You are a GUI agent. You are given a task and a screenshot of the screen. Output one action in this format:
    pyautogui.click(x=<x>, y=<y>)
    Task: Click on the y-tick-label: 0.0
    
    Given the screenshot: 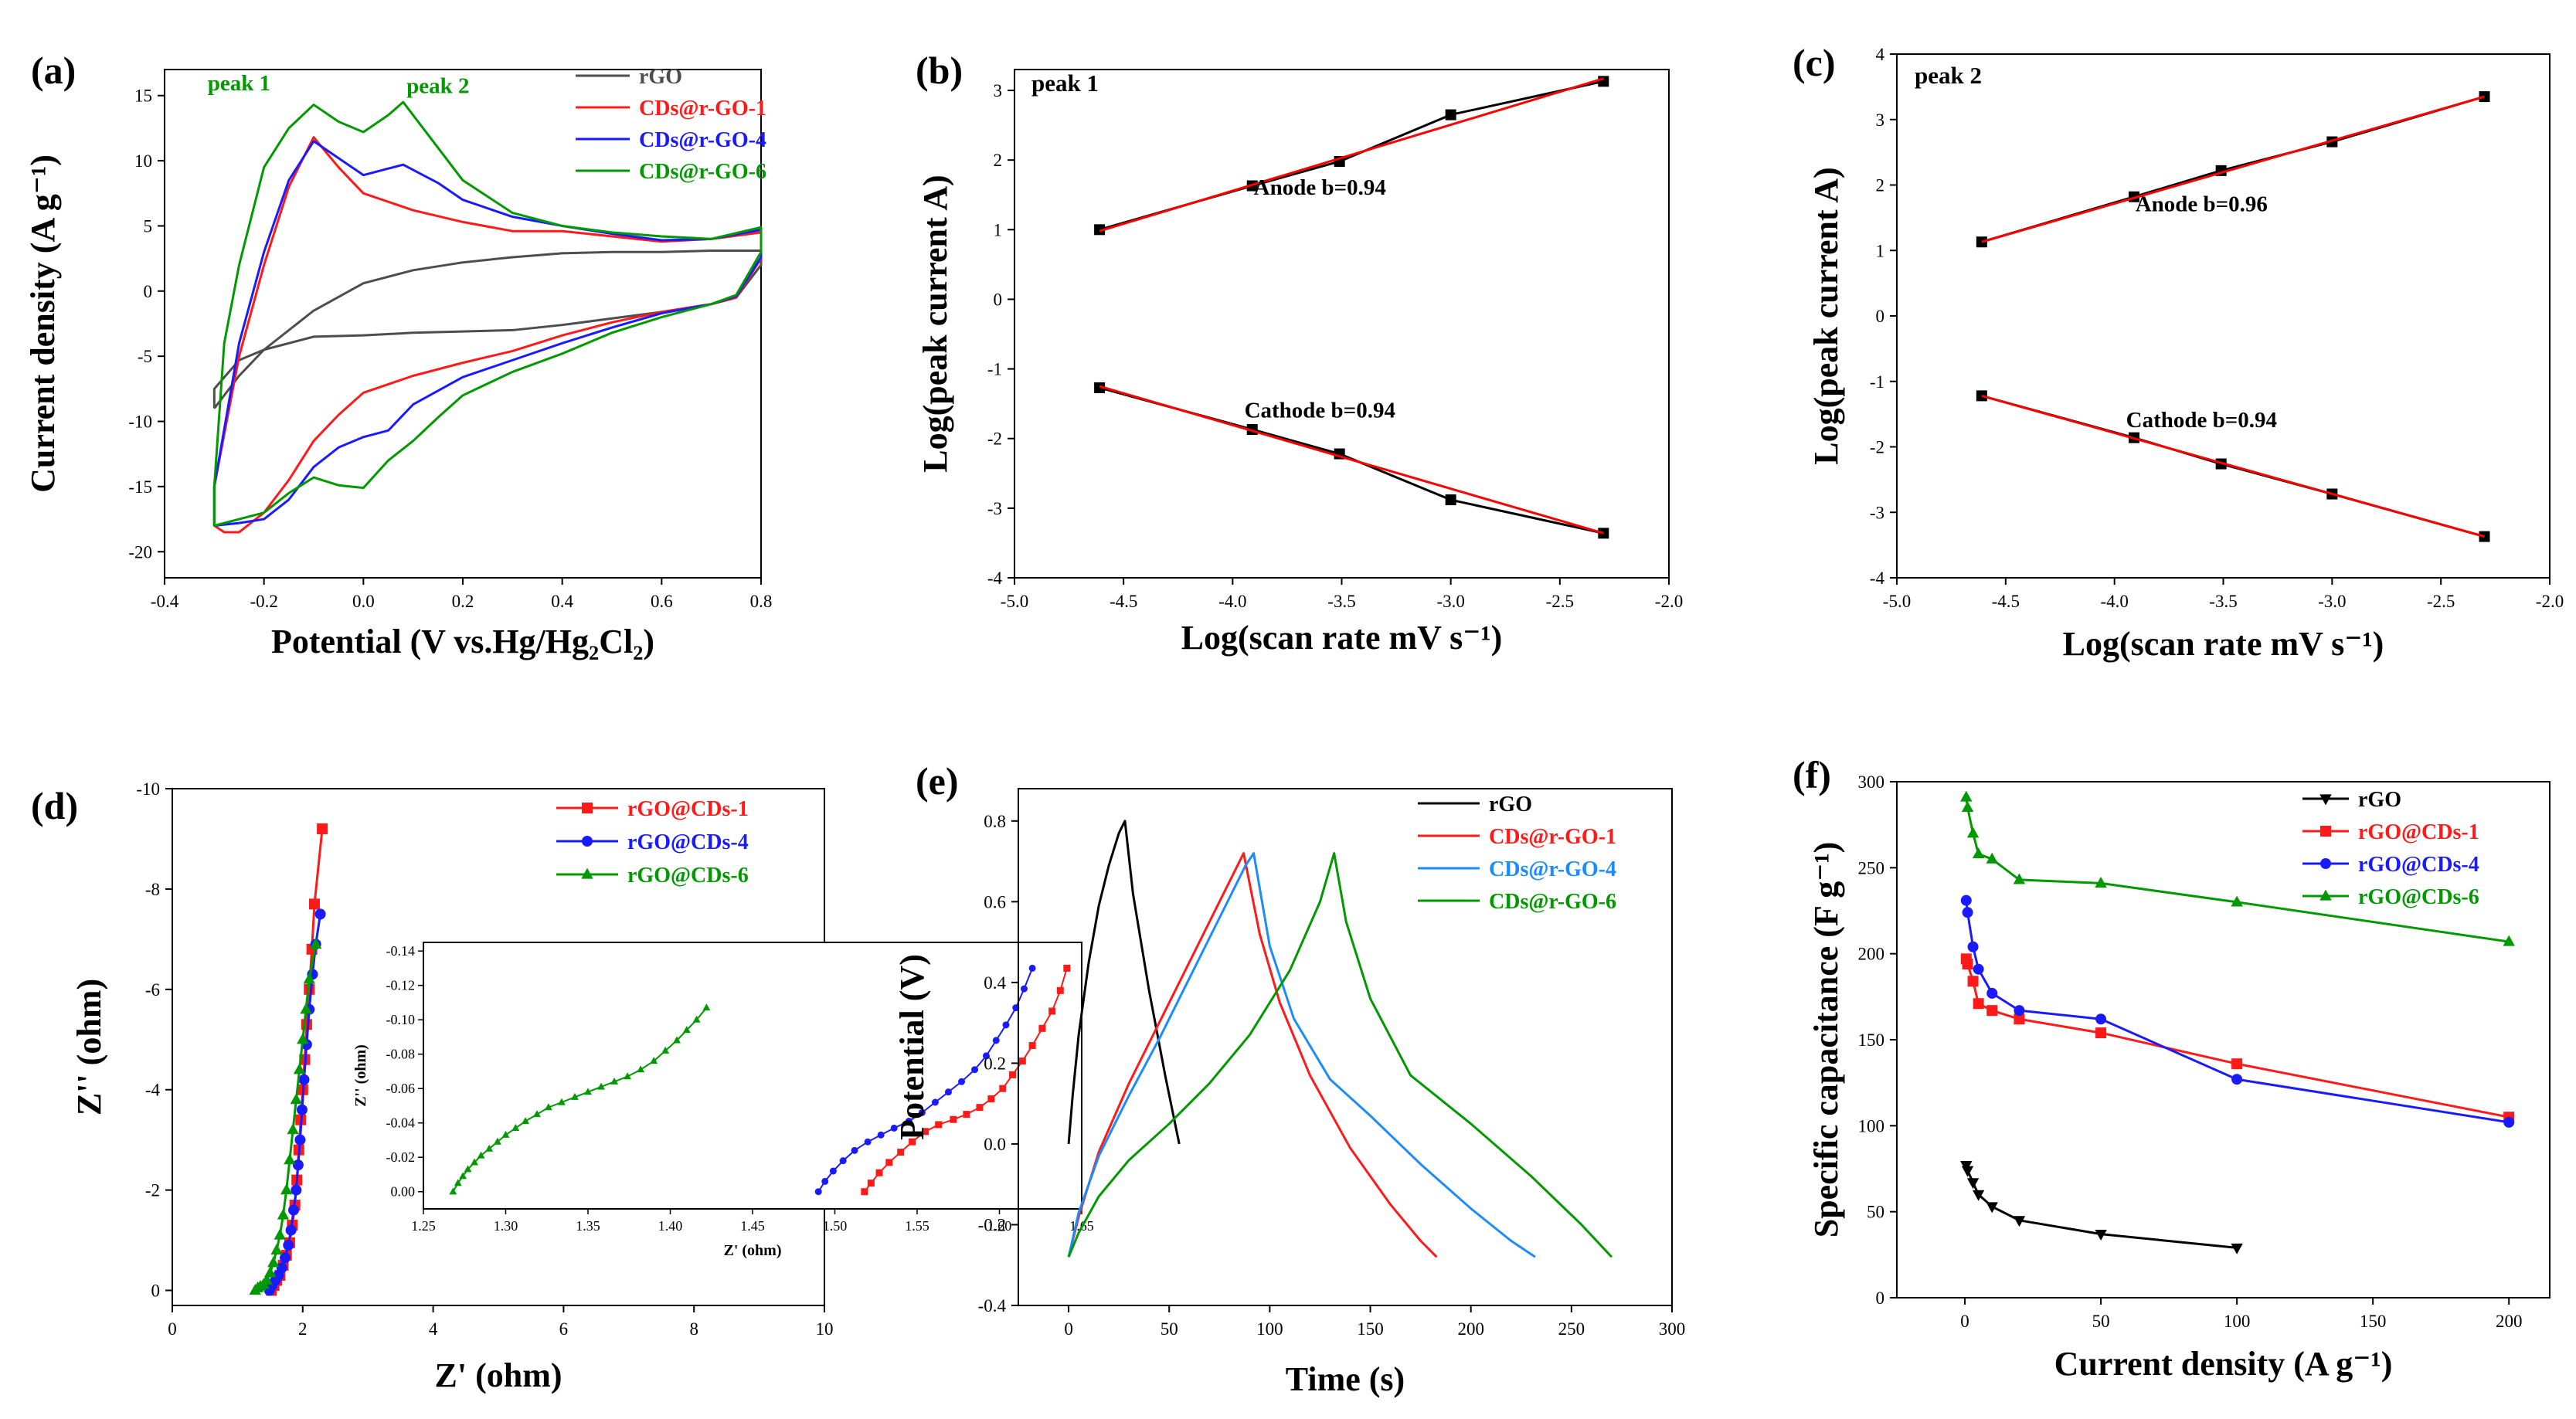 What is the action you would take?
    pyautogui.click(x=995, y=1145)
    